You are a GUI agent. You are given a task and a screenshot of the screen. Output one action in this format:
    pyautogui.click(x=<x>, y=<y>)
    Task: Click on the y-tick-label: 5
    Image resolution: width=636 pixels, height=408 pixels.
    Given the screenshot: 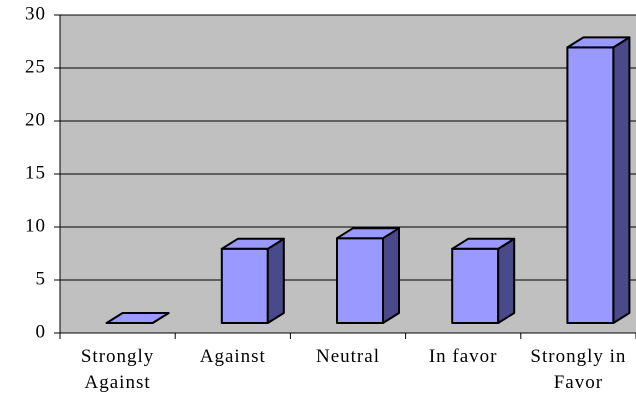 What is the action you would take?
    pyautogui.click(x=41, y=278)
    